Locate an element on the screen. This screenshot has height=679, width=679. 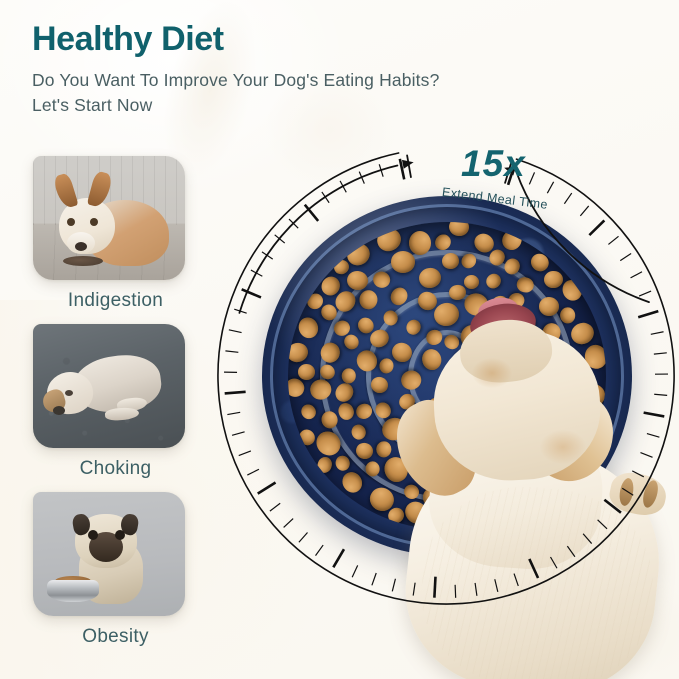
multiplier-caption: Extend Meal Time is located at coordinates (495, 198).